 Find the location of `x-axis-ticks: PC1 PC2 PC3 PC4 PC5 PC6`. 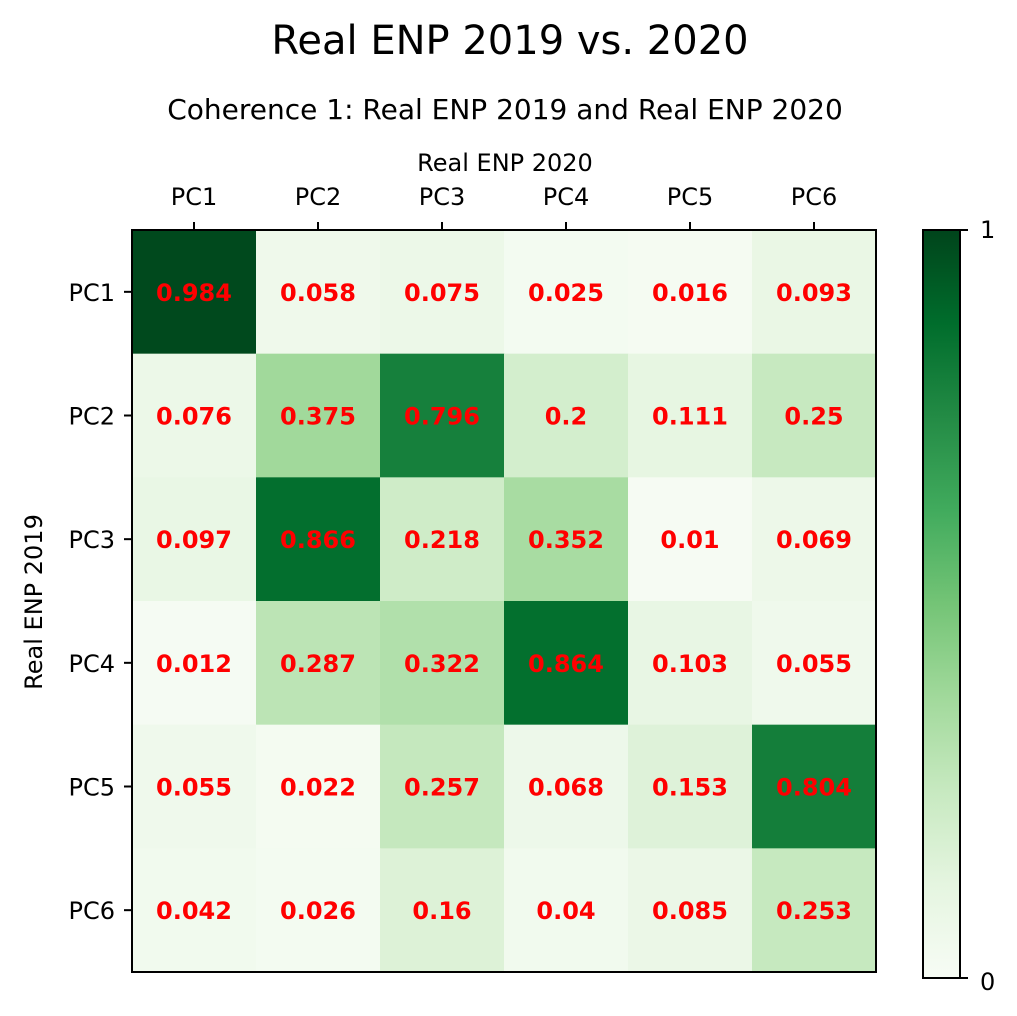

x-axis-ticks: PC1 PC2 PC3 PC4 PC5 PC6 is located at coordinates (504, 206).